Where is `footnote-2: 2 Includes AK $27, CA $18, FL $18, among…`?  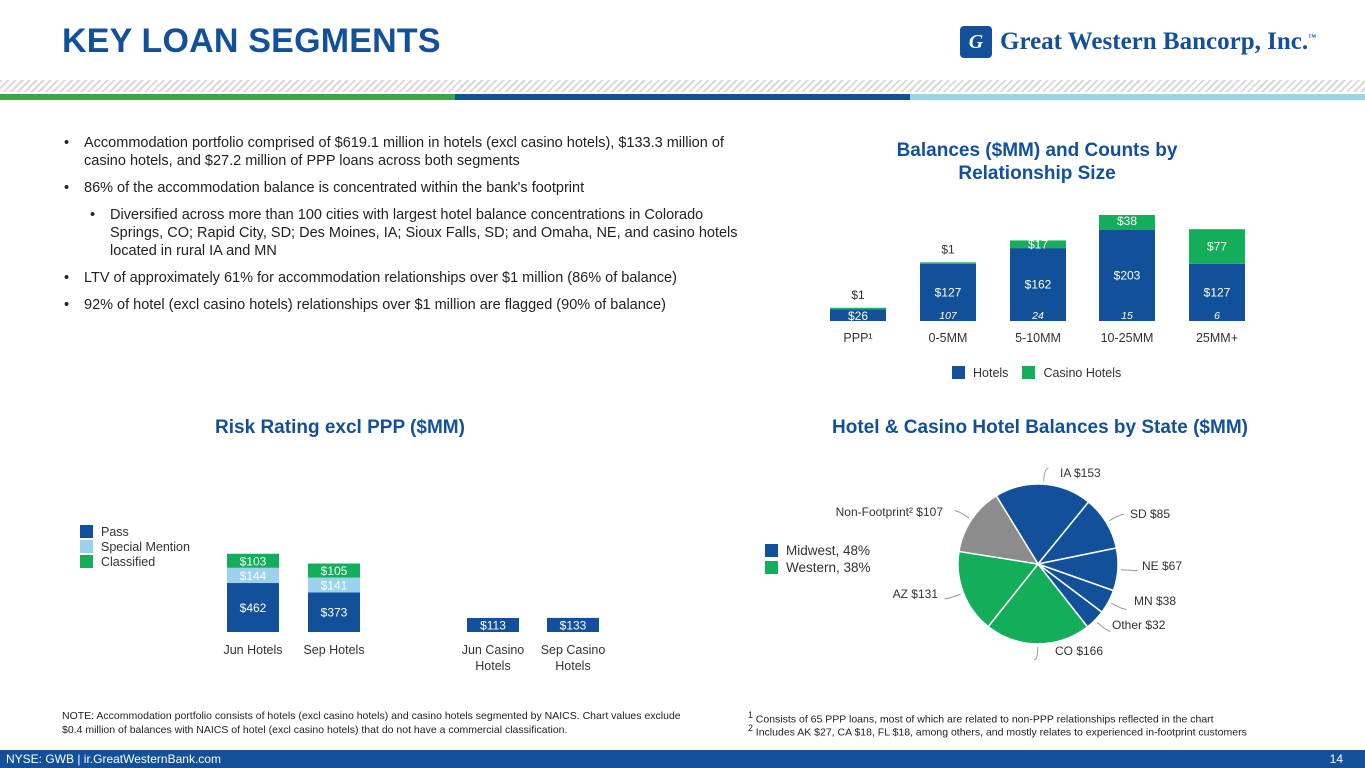 footnote-2: 2 Includes AK $27, CA $18, FL $18, among… is located at coordinates (1048, 730).